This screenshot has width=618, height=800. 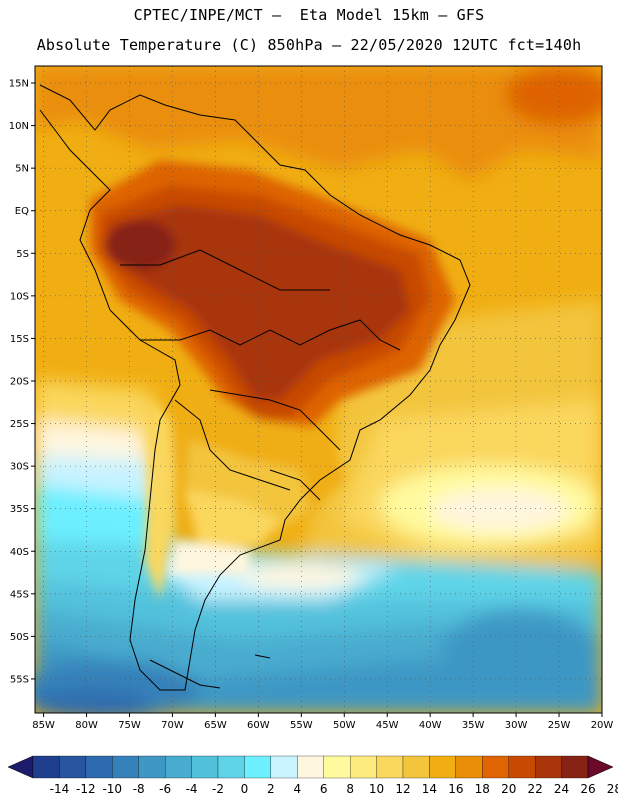 What do you see at coordinates (429, 789) in the screenshot?
I see `colorbar-label: 14` at bounding box center [429, 789].